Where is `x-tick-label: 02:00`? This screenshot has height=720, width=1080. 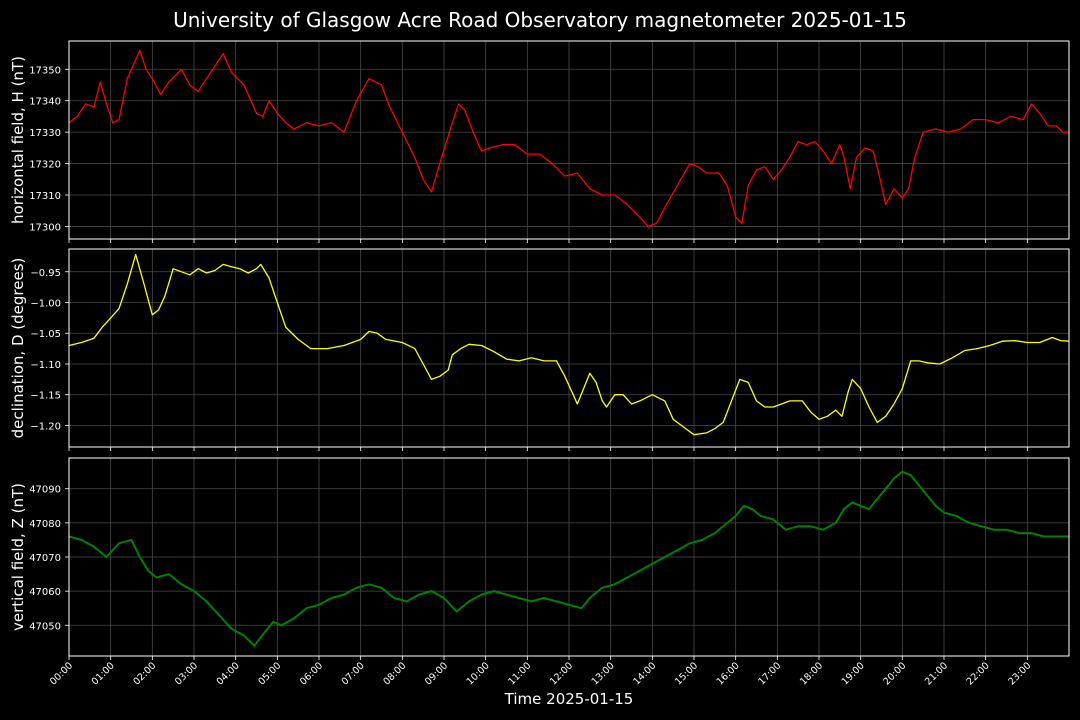
x-tick-label: 02:00 is located at coordinates (144, 673).